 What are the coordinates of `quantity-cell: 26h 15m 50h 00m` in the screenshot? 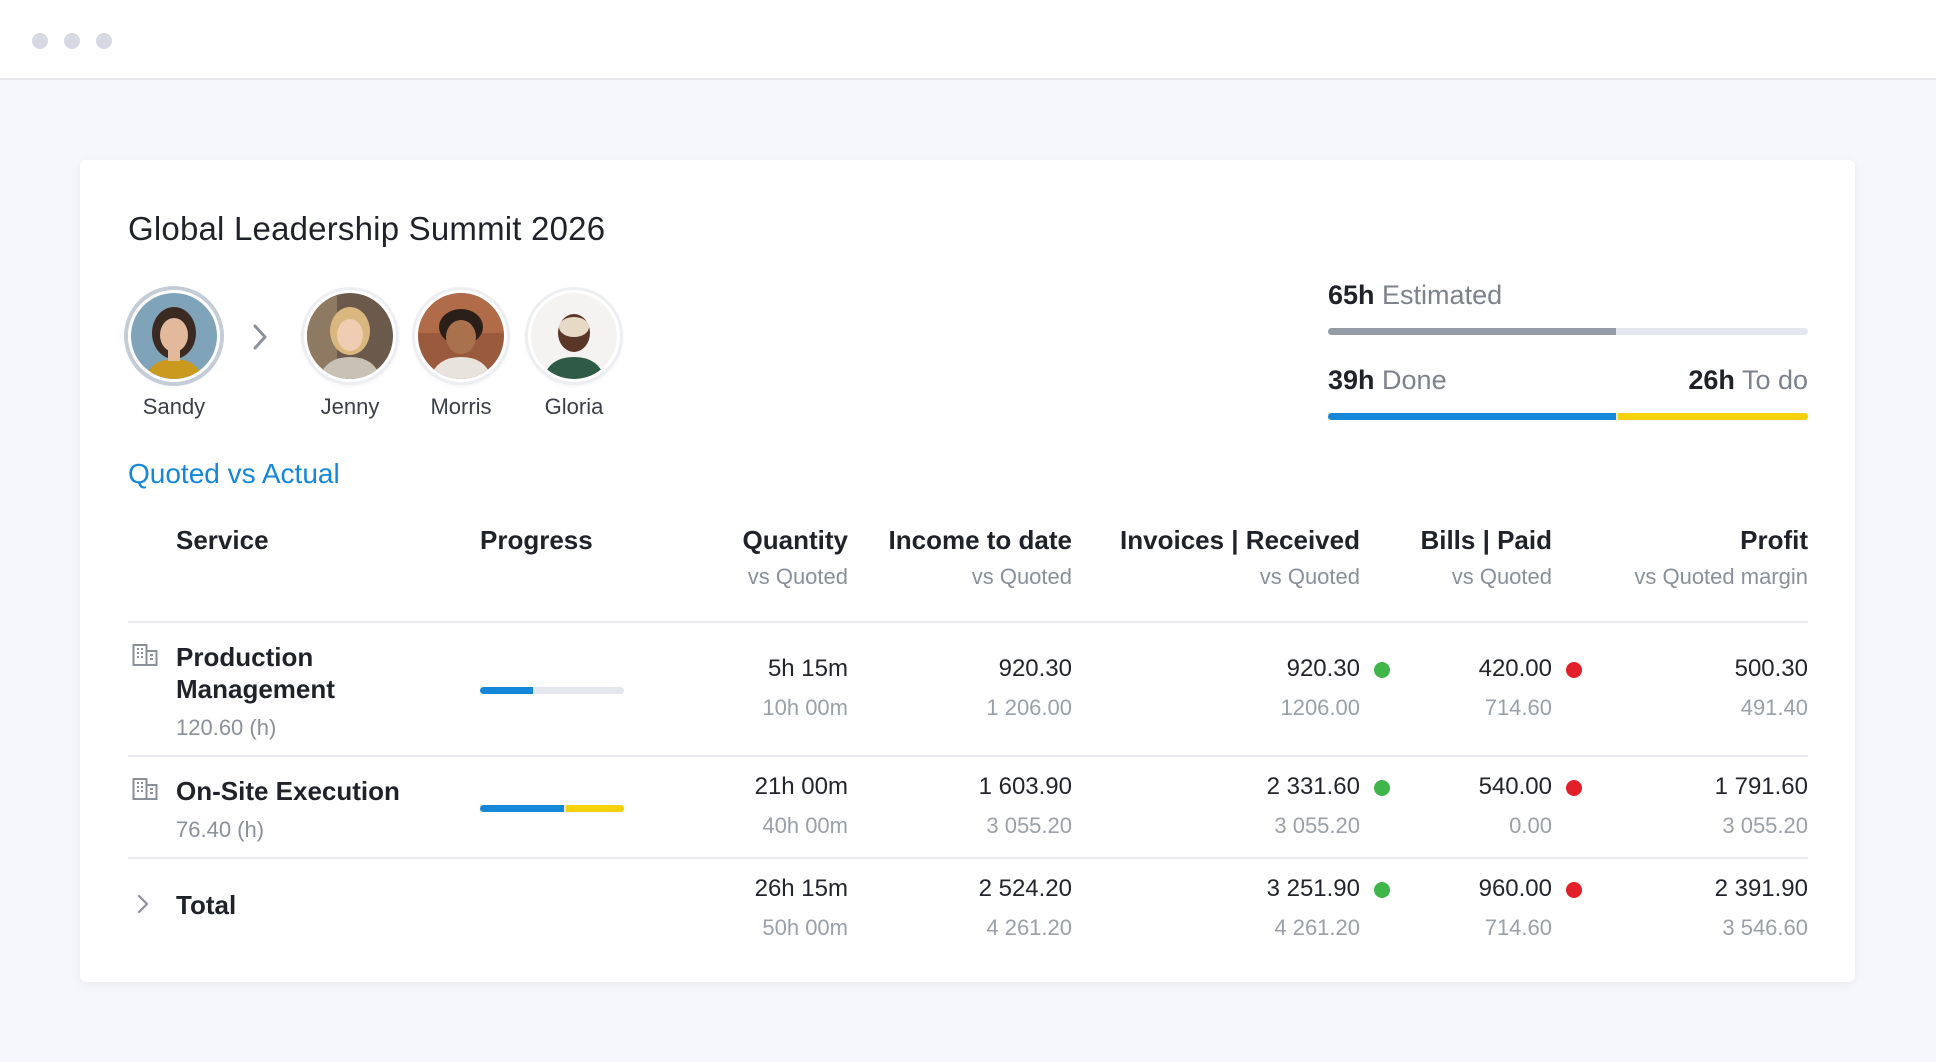 It's located at (801, 907).